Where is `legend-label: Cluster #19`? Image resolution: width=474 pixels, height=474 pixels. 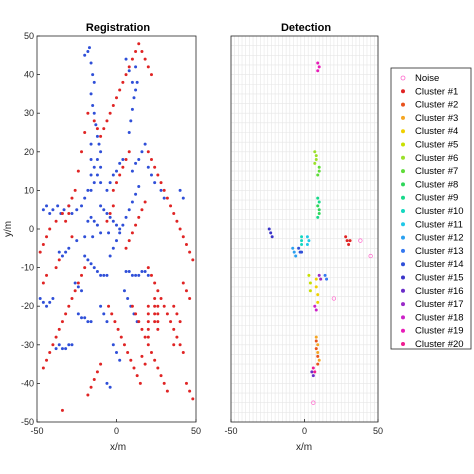 legend-label: Cluster #19 is located at coordinates (439, 331).